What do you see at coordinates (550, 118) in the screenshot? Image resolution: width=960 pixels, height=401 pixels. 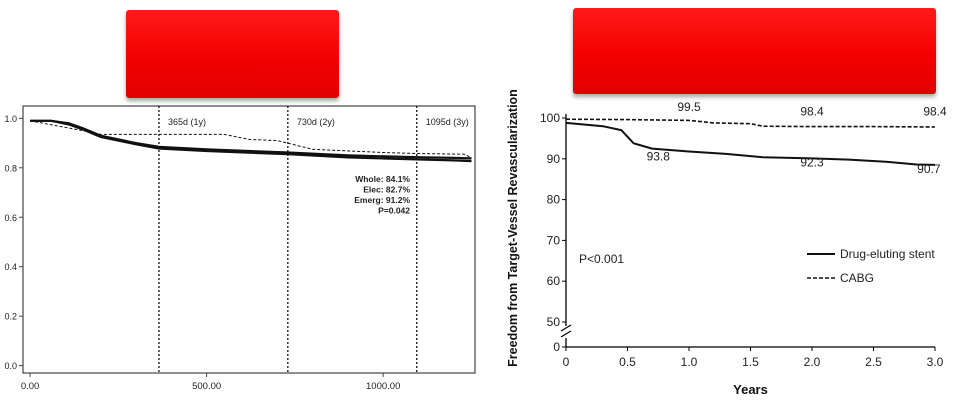 I see `y-tick-label: 100` at bounding box center [550, 118].